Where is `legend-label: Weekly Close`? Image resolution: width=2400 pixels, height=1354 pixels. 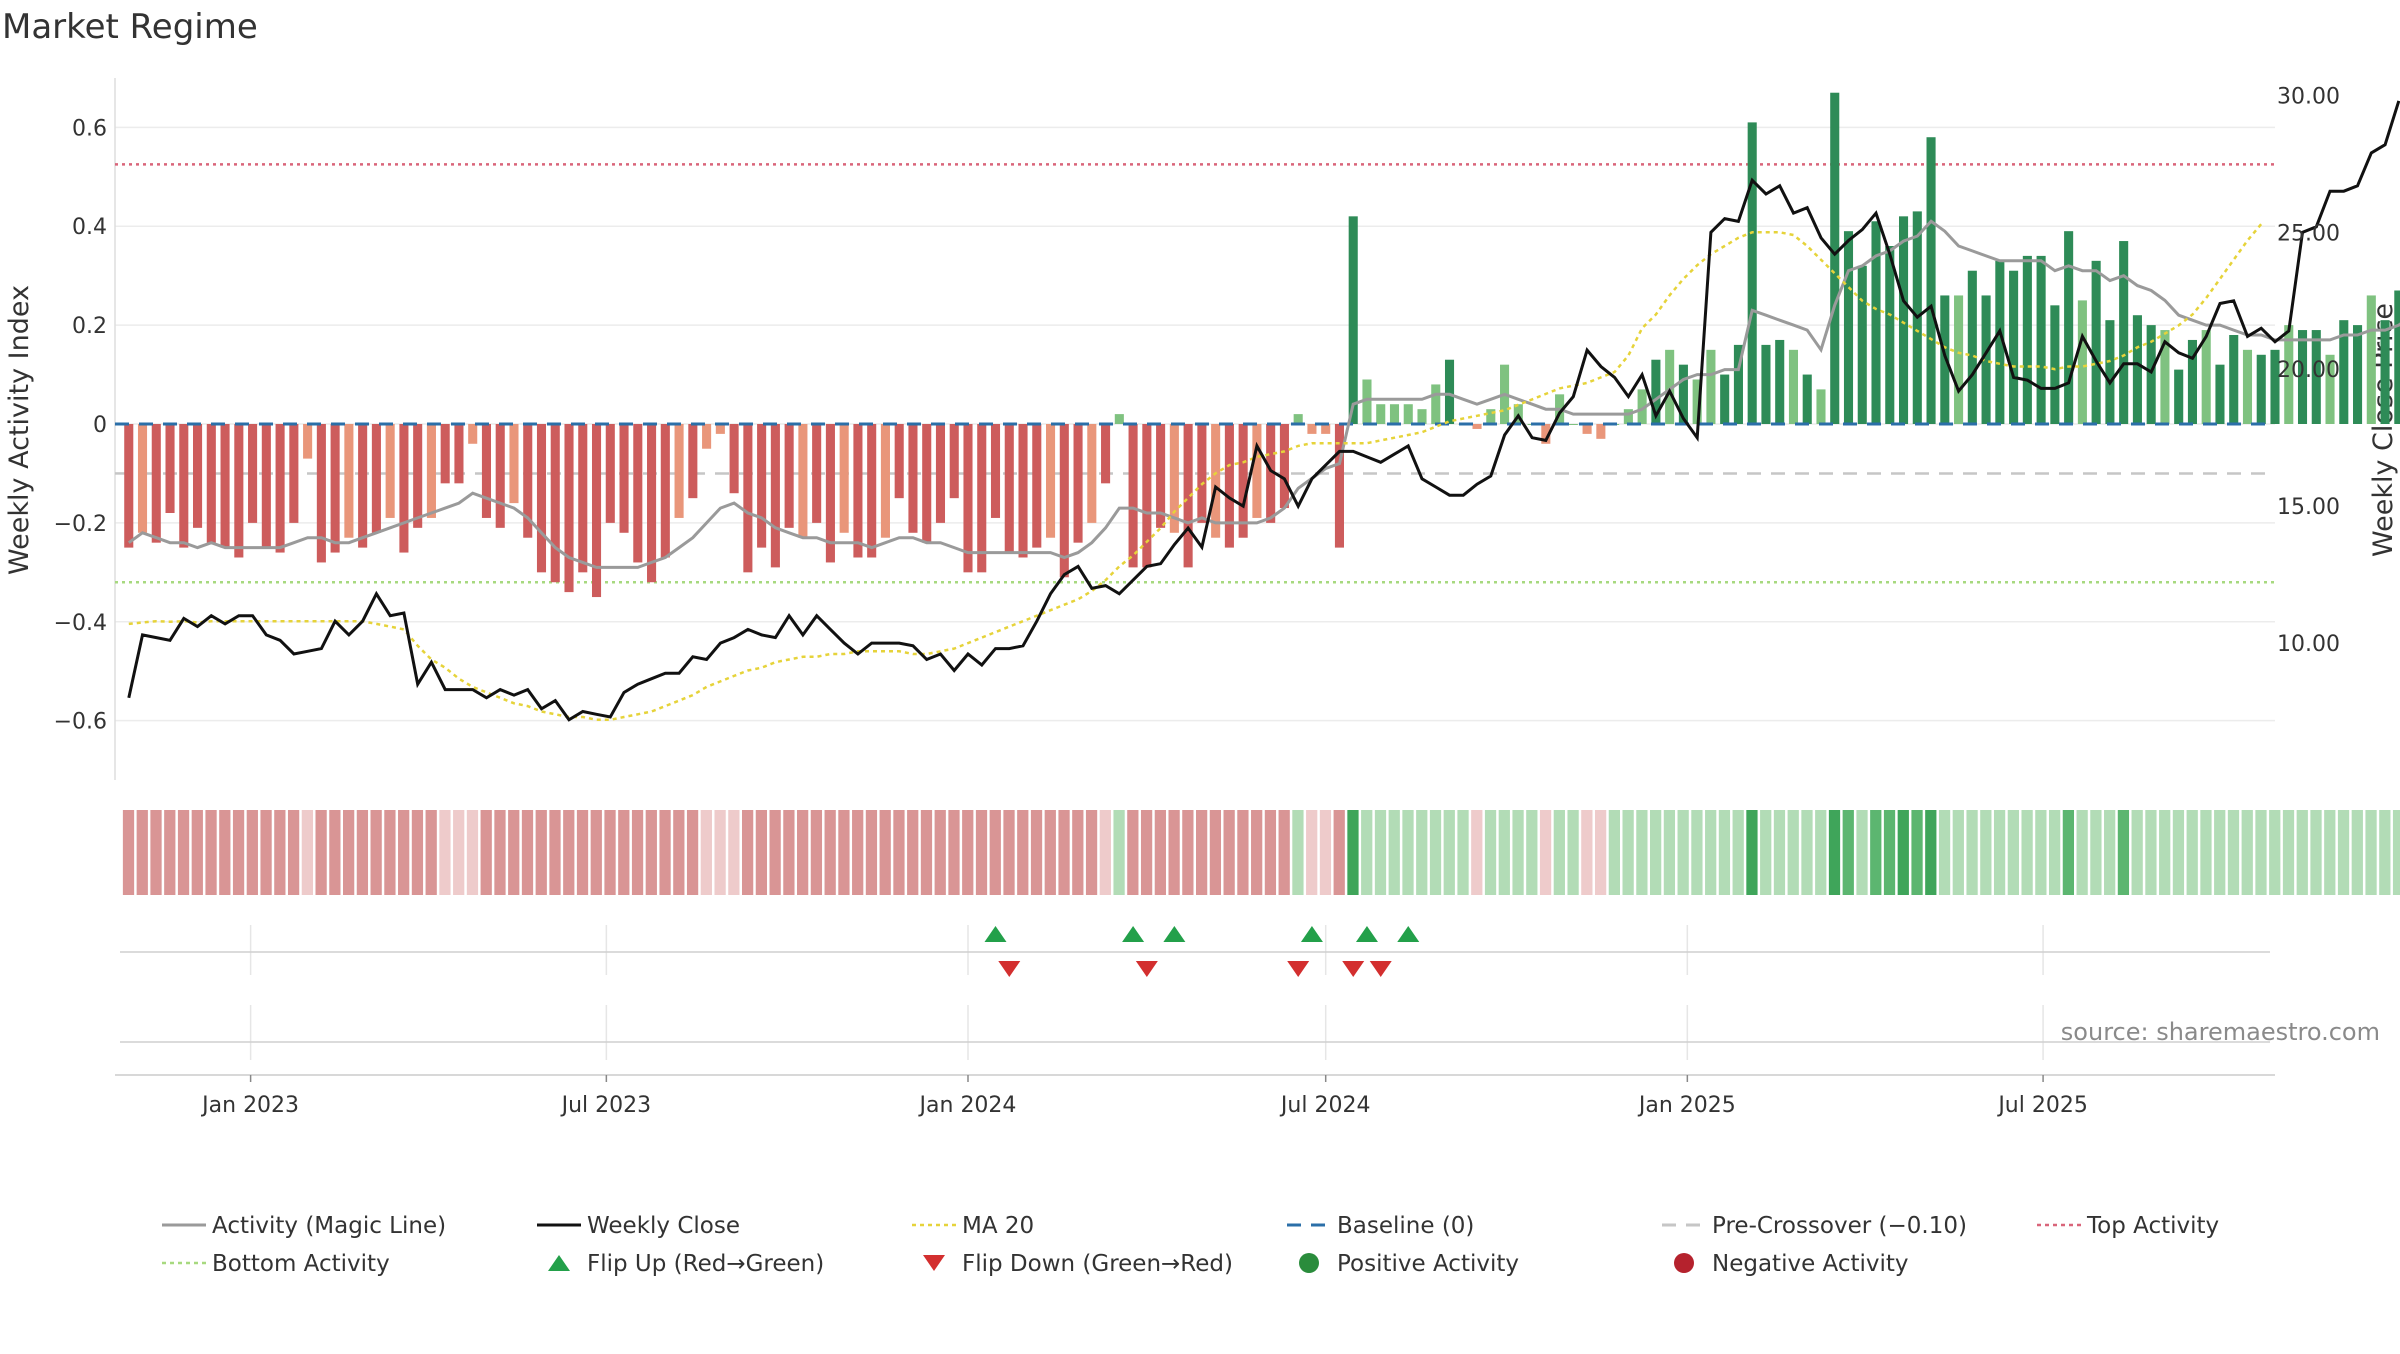 legend-label: Weekly Close is located at coordinates (663, 1226).